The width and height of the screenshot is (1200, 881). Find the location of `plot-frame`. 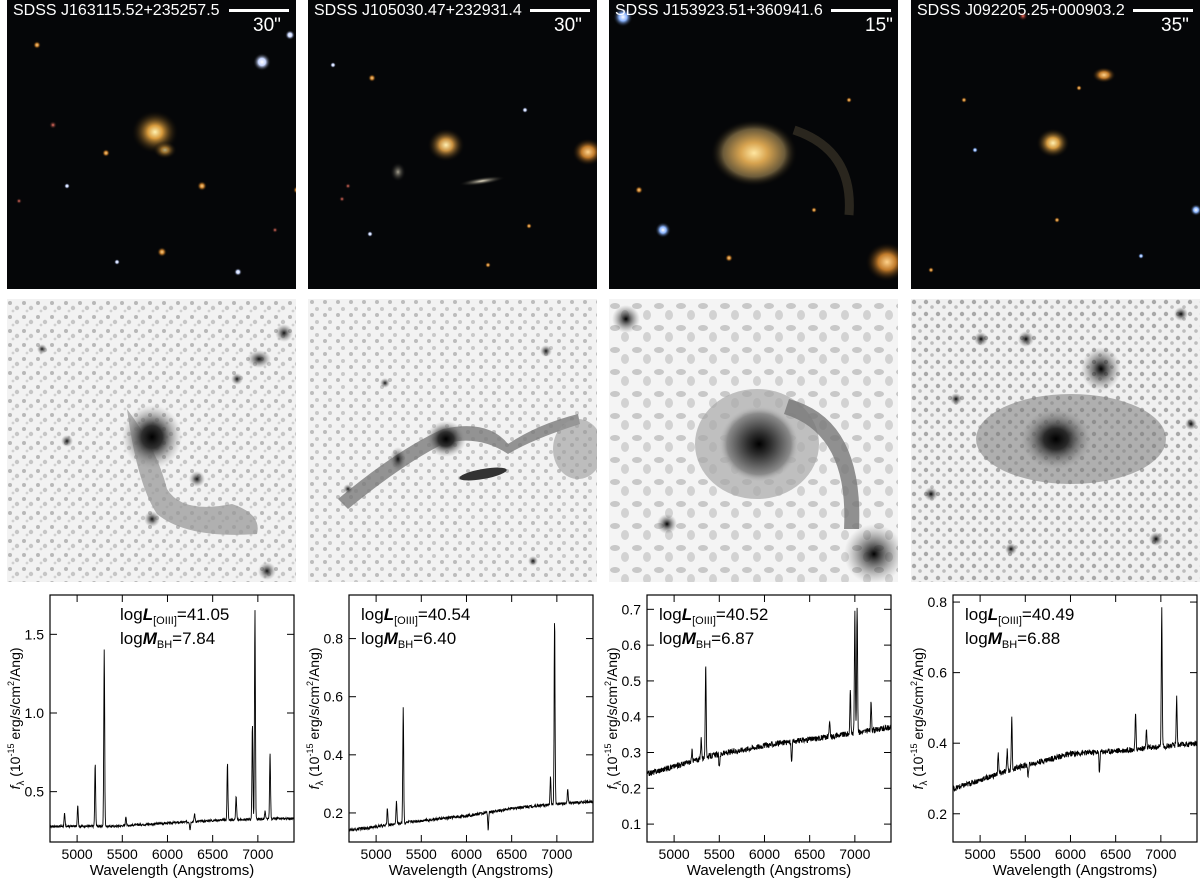

plot-frame is located at coordinates (471, 718).